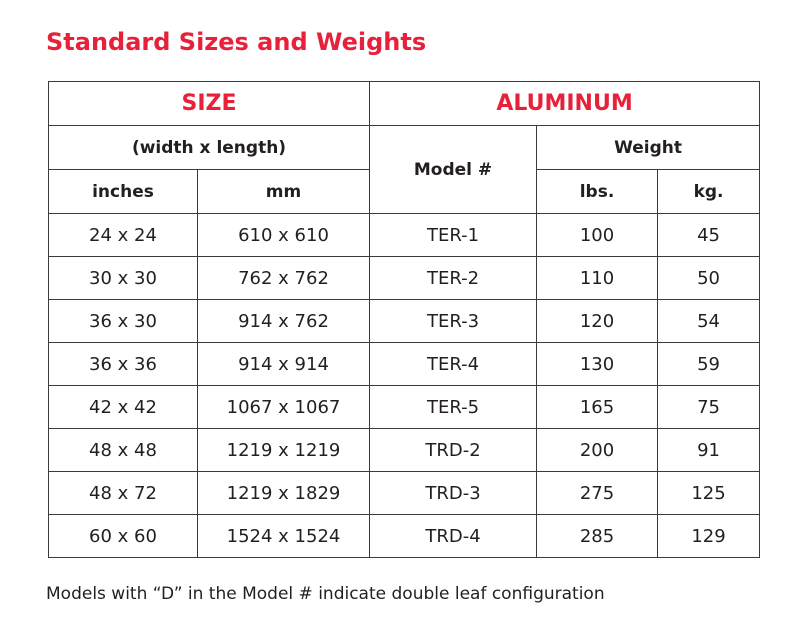 This screenshot has height=629, width=800. Describe the element at coordinates (453, 493) in the screenshot. I see `model-cell: TRD-3` at that location.